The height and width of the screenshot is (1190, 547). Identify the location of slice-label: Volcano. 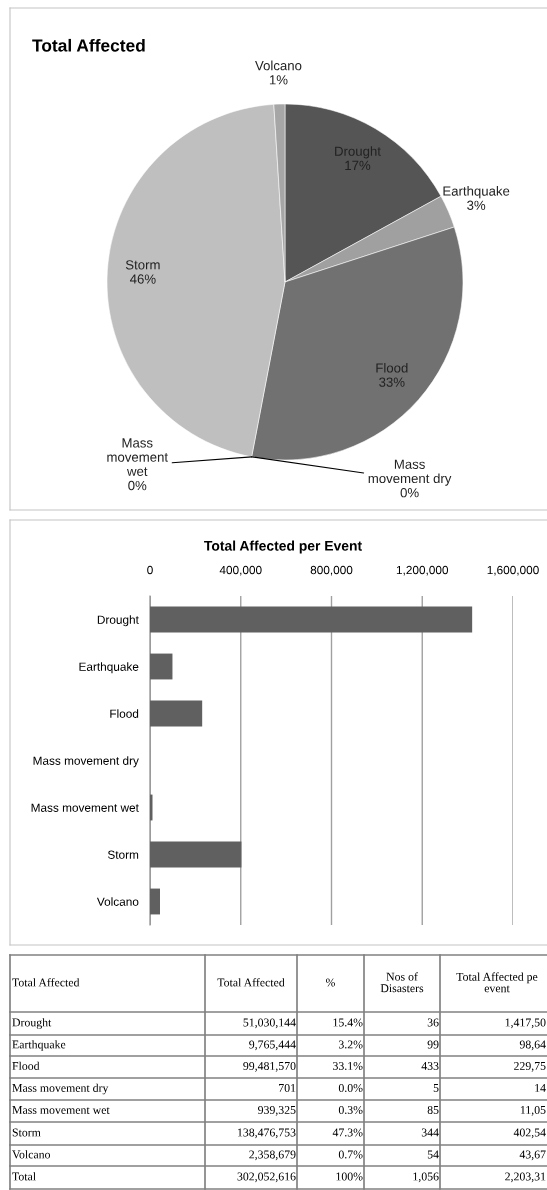
(278, 65).